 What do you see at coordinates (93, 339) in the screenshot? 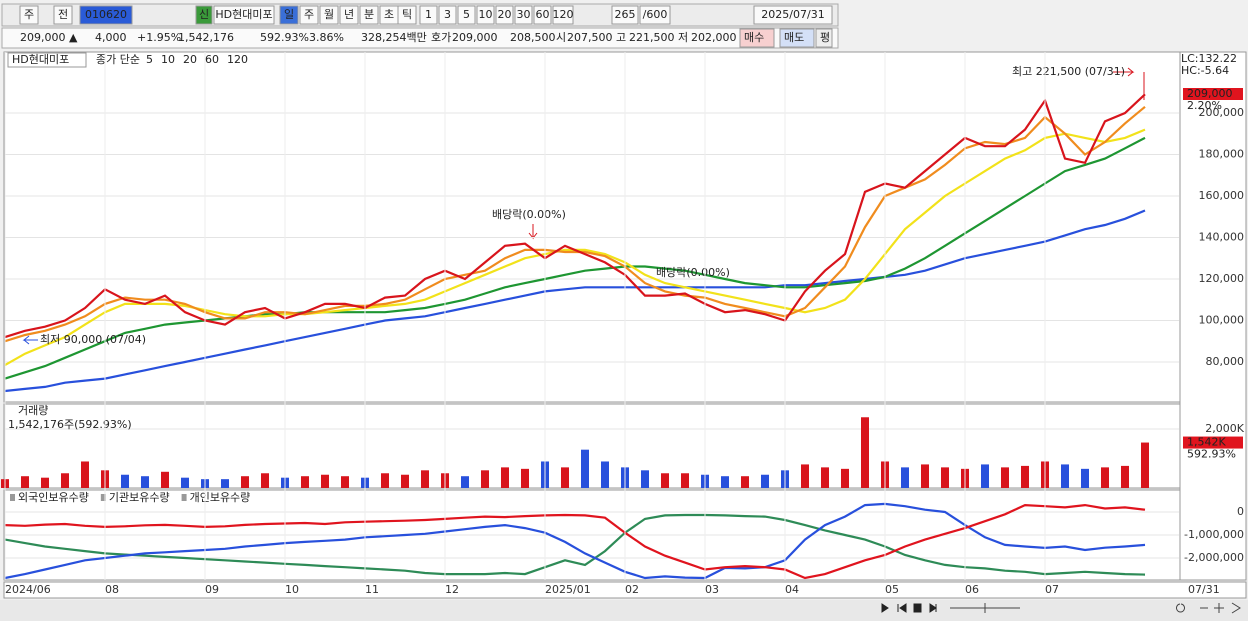
I see `annotation: 최저 90,000 (07/04)` at bounding box center [93, 339].